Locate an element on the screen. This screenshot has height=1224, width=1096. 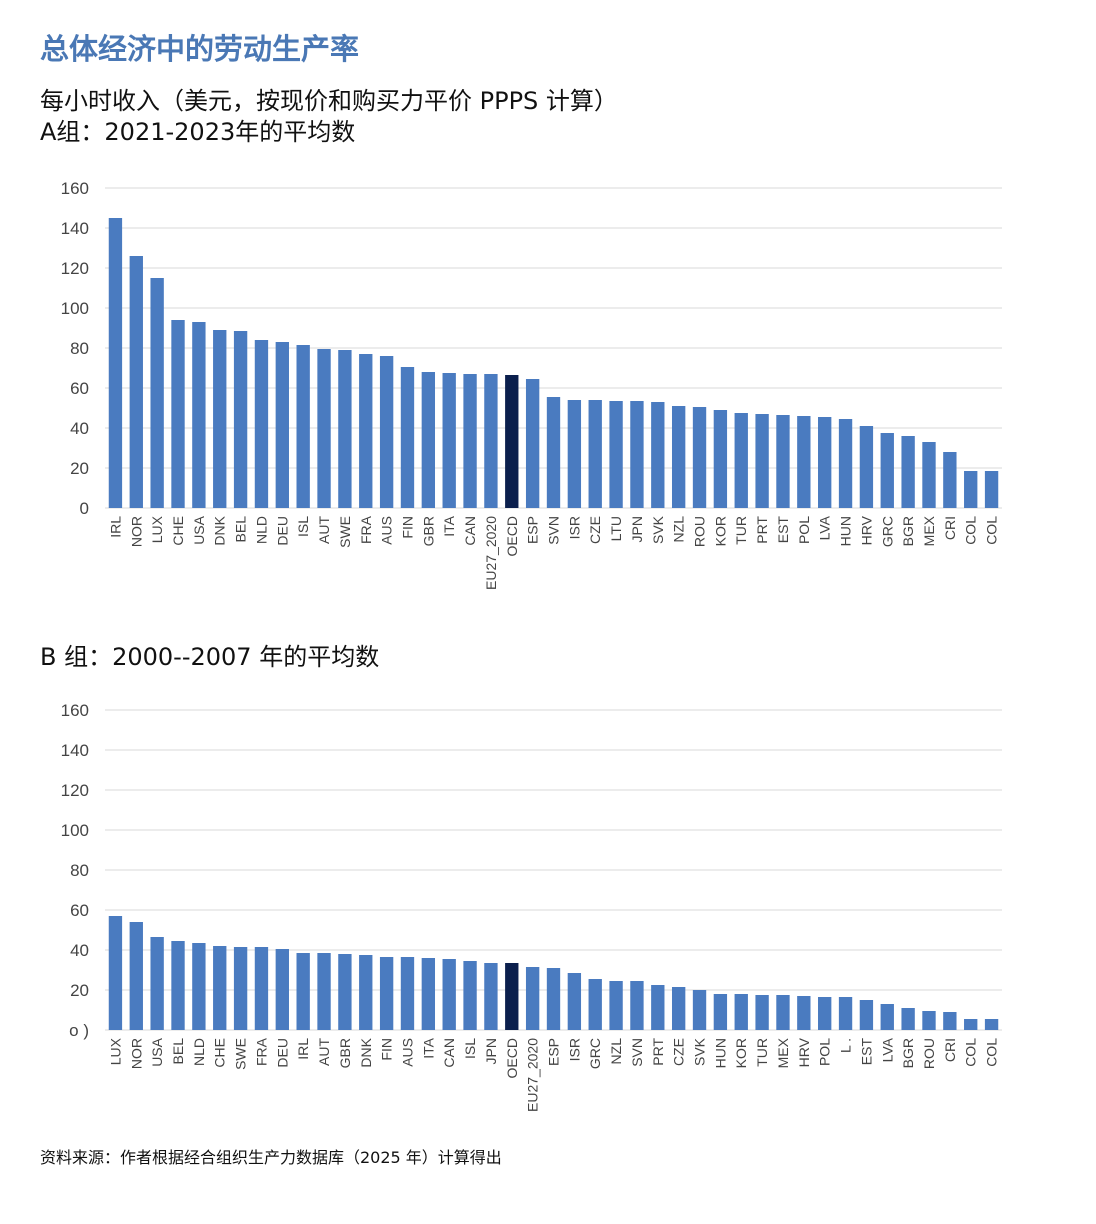
bar-usa is located at coordinates (199, 415).